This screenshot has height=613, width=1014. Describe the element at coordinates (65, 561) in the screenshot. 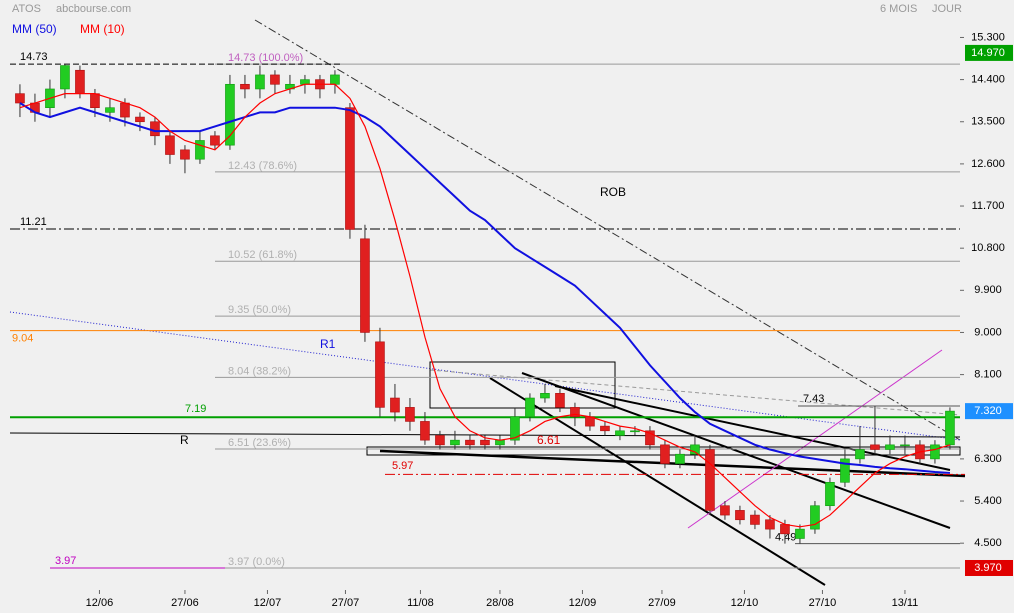

I see `level-label: 3.97` at that location.